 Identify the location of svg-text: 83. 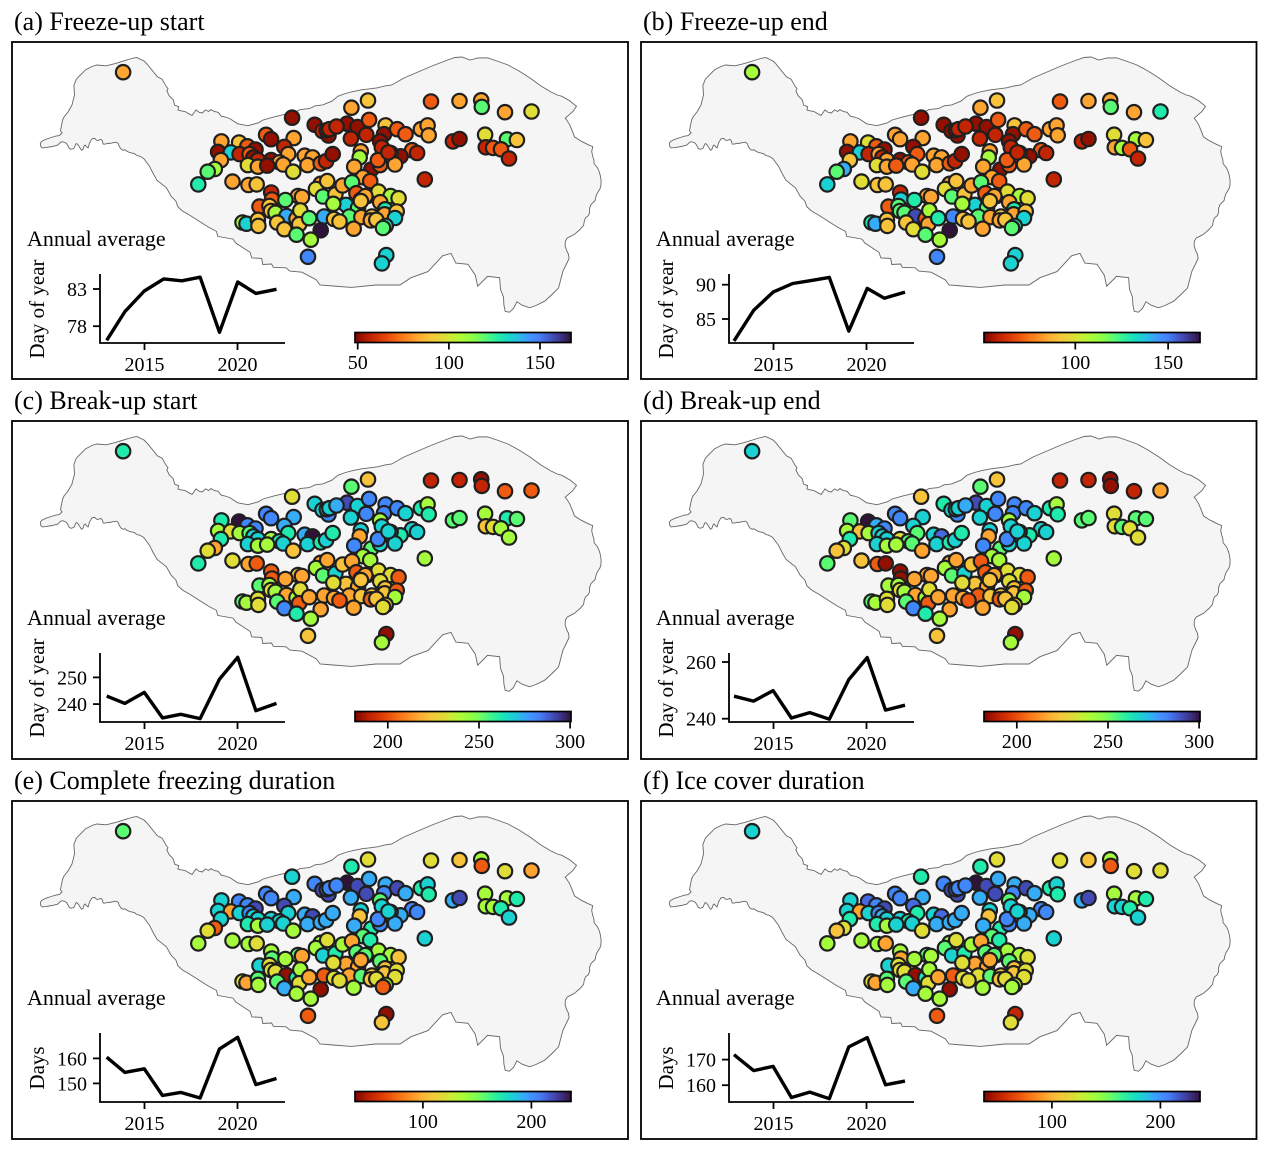
(77, 290).